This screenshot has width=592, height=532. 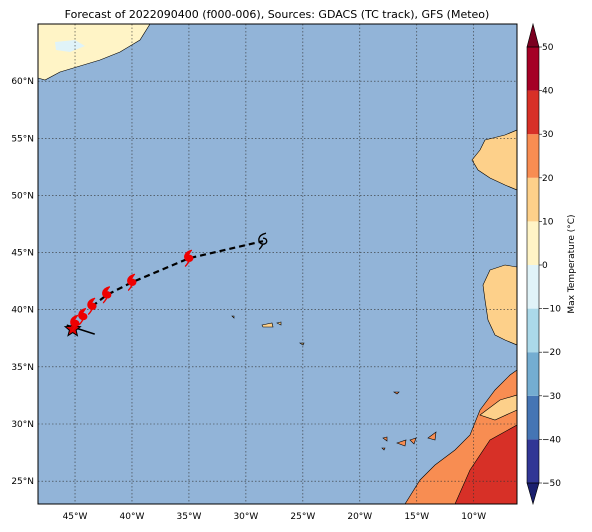 What do you see at coordinates (94, 52) in the screenshot?
I see `greenland` at bounding box center [94, 52].